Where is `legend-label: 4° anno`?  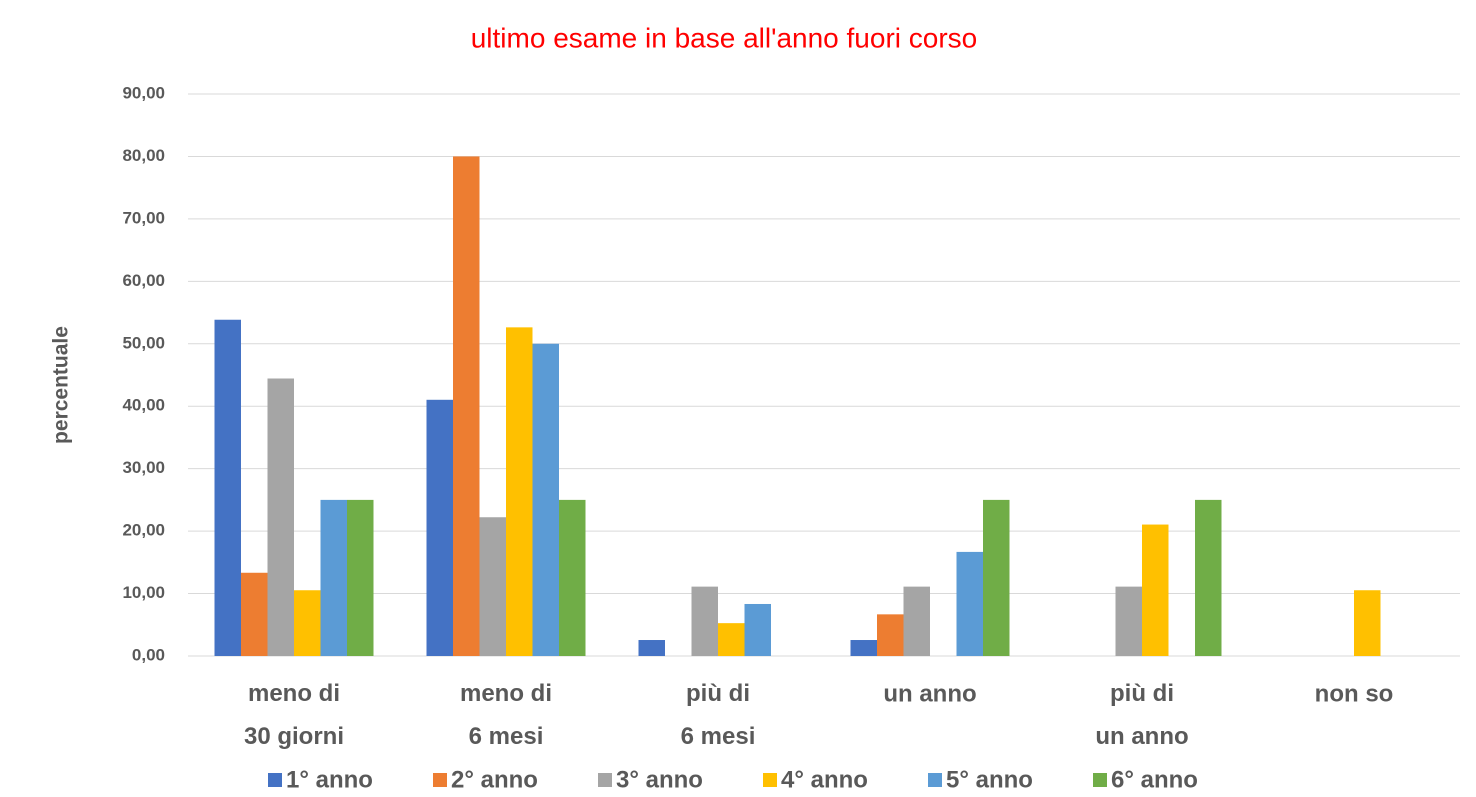
legend-label: 4° anno is located at coordinates (824, 779).